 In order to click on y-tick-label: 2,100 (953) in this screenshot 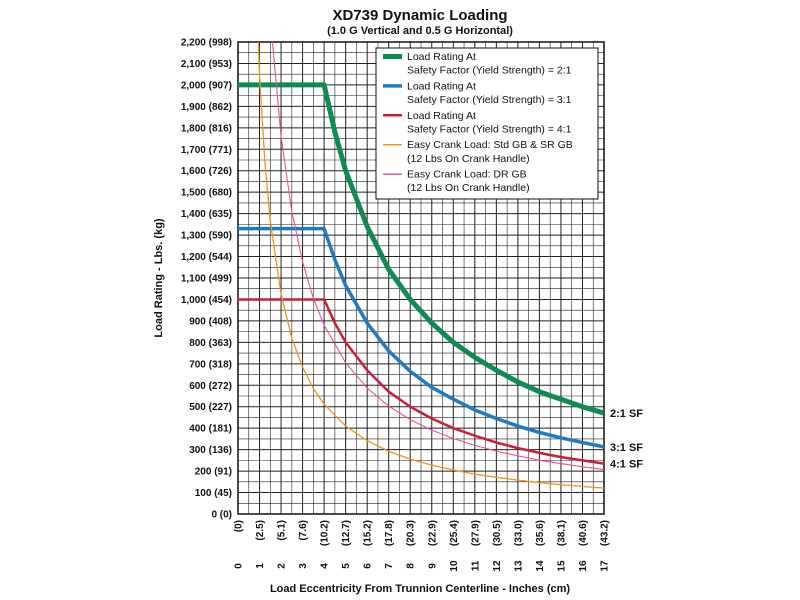, I will do `click(206, 64)`.